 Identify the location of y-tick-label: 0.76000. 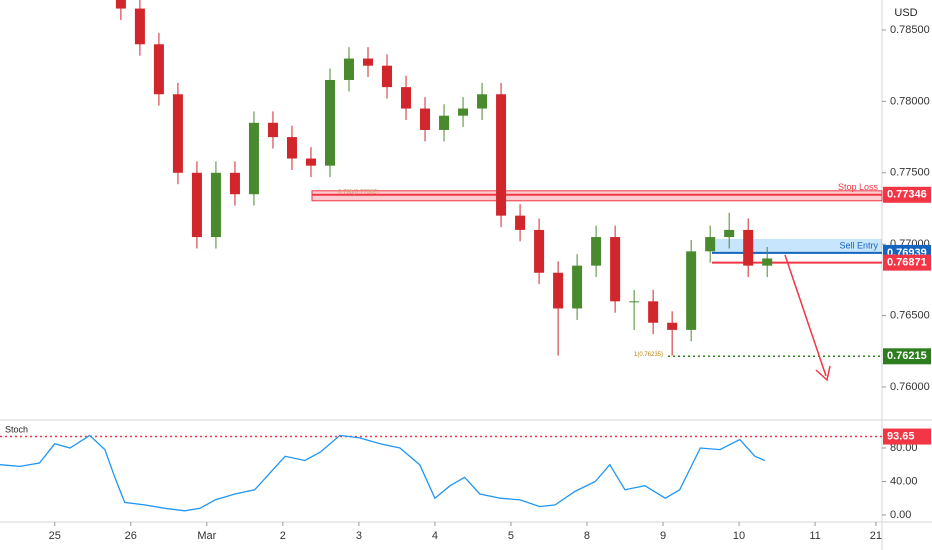
(910, 387).